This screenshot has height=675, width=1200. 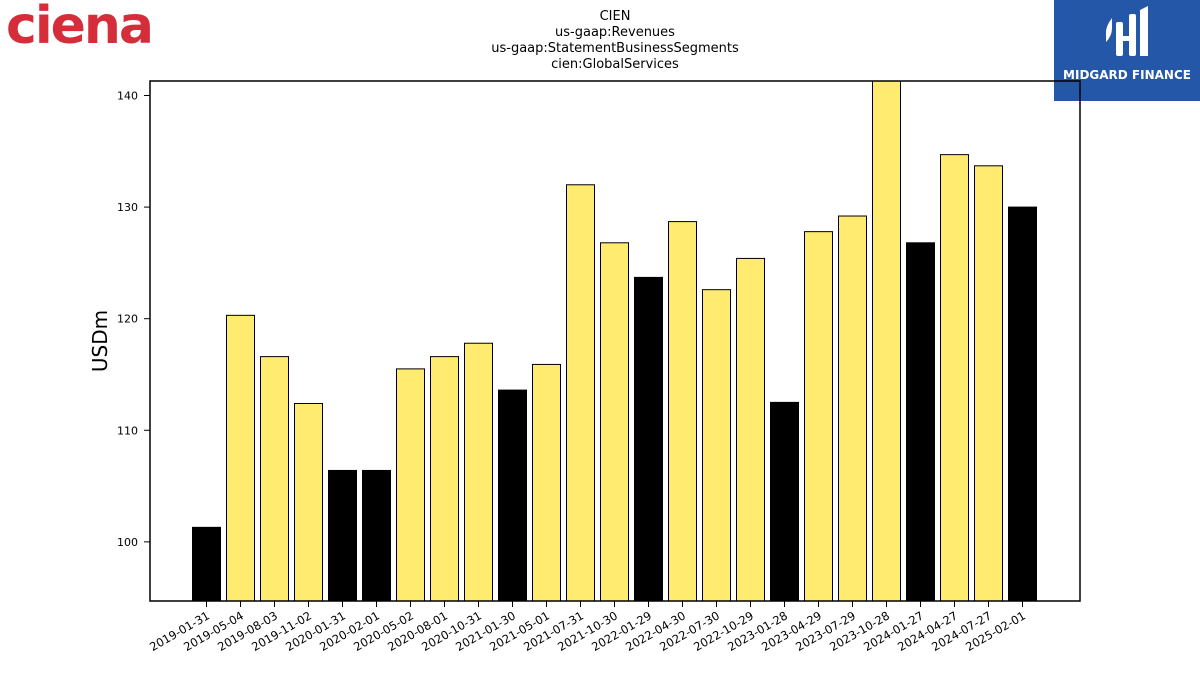 I want to click on brand-wordmark: ciena, so click(x=80, y=28).